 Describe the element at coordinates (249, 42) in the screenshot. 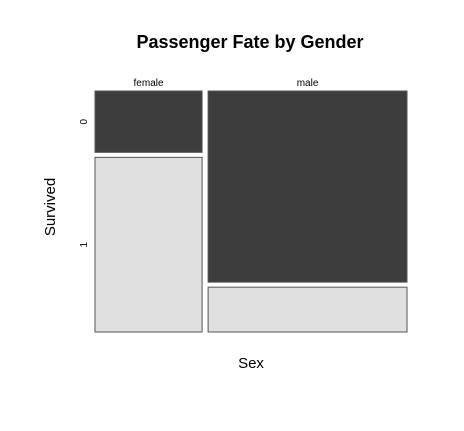

I see `chart-title: Passenger Fate by Gender` at that location.